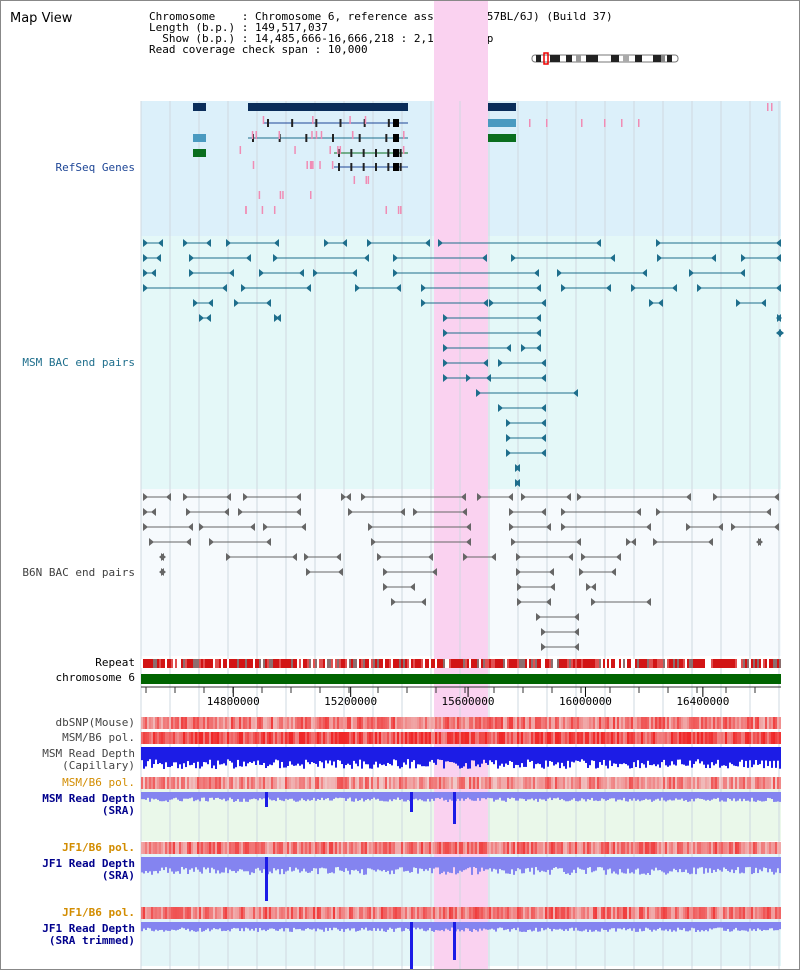  Describe the element at coordinates (199, 153) in the screenshot. I see `refseq-gene` at that location.